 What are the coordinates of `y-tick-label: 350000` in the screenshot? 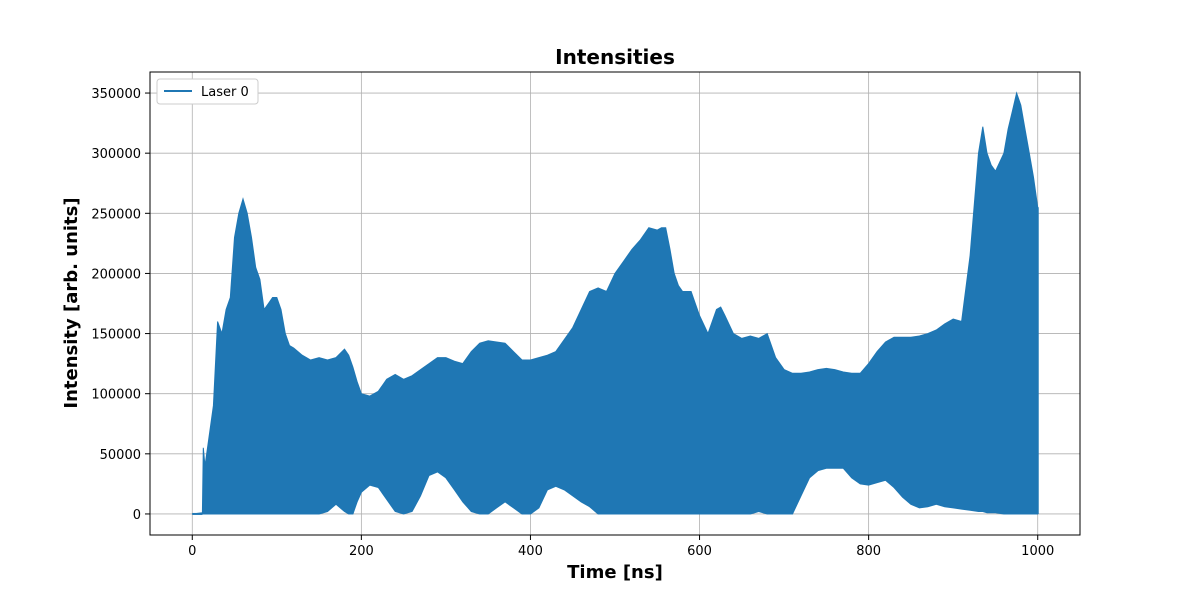 It's located at (116, 94).